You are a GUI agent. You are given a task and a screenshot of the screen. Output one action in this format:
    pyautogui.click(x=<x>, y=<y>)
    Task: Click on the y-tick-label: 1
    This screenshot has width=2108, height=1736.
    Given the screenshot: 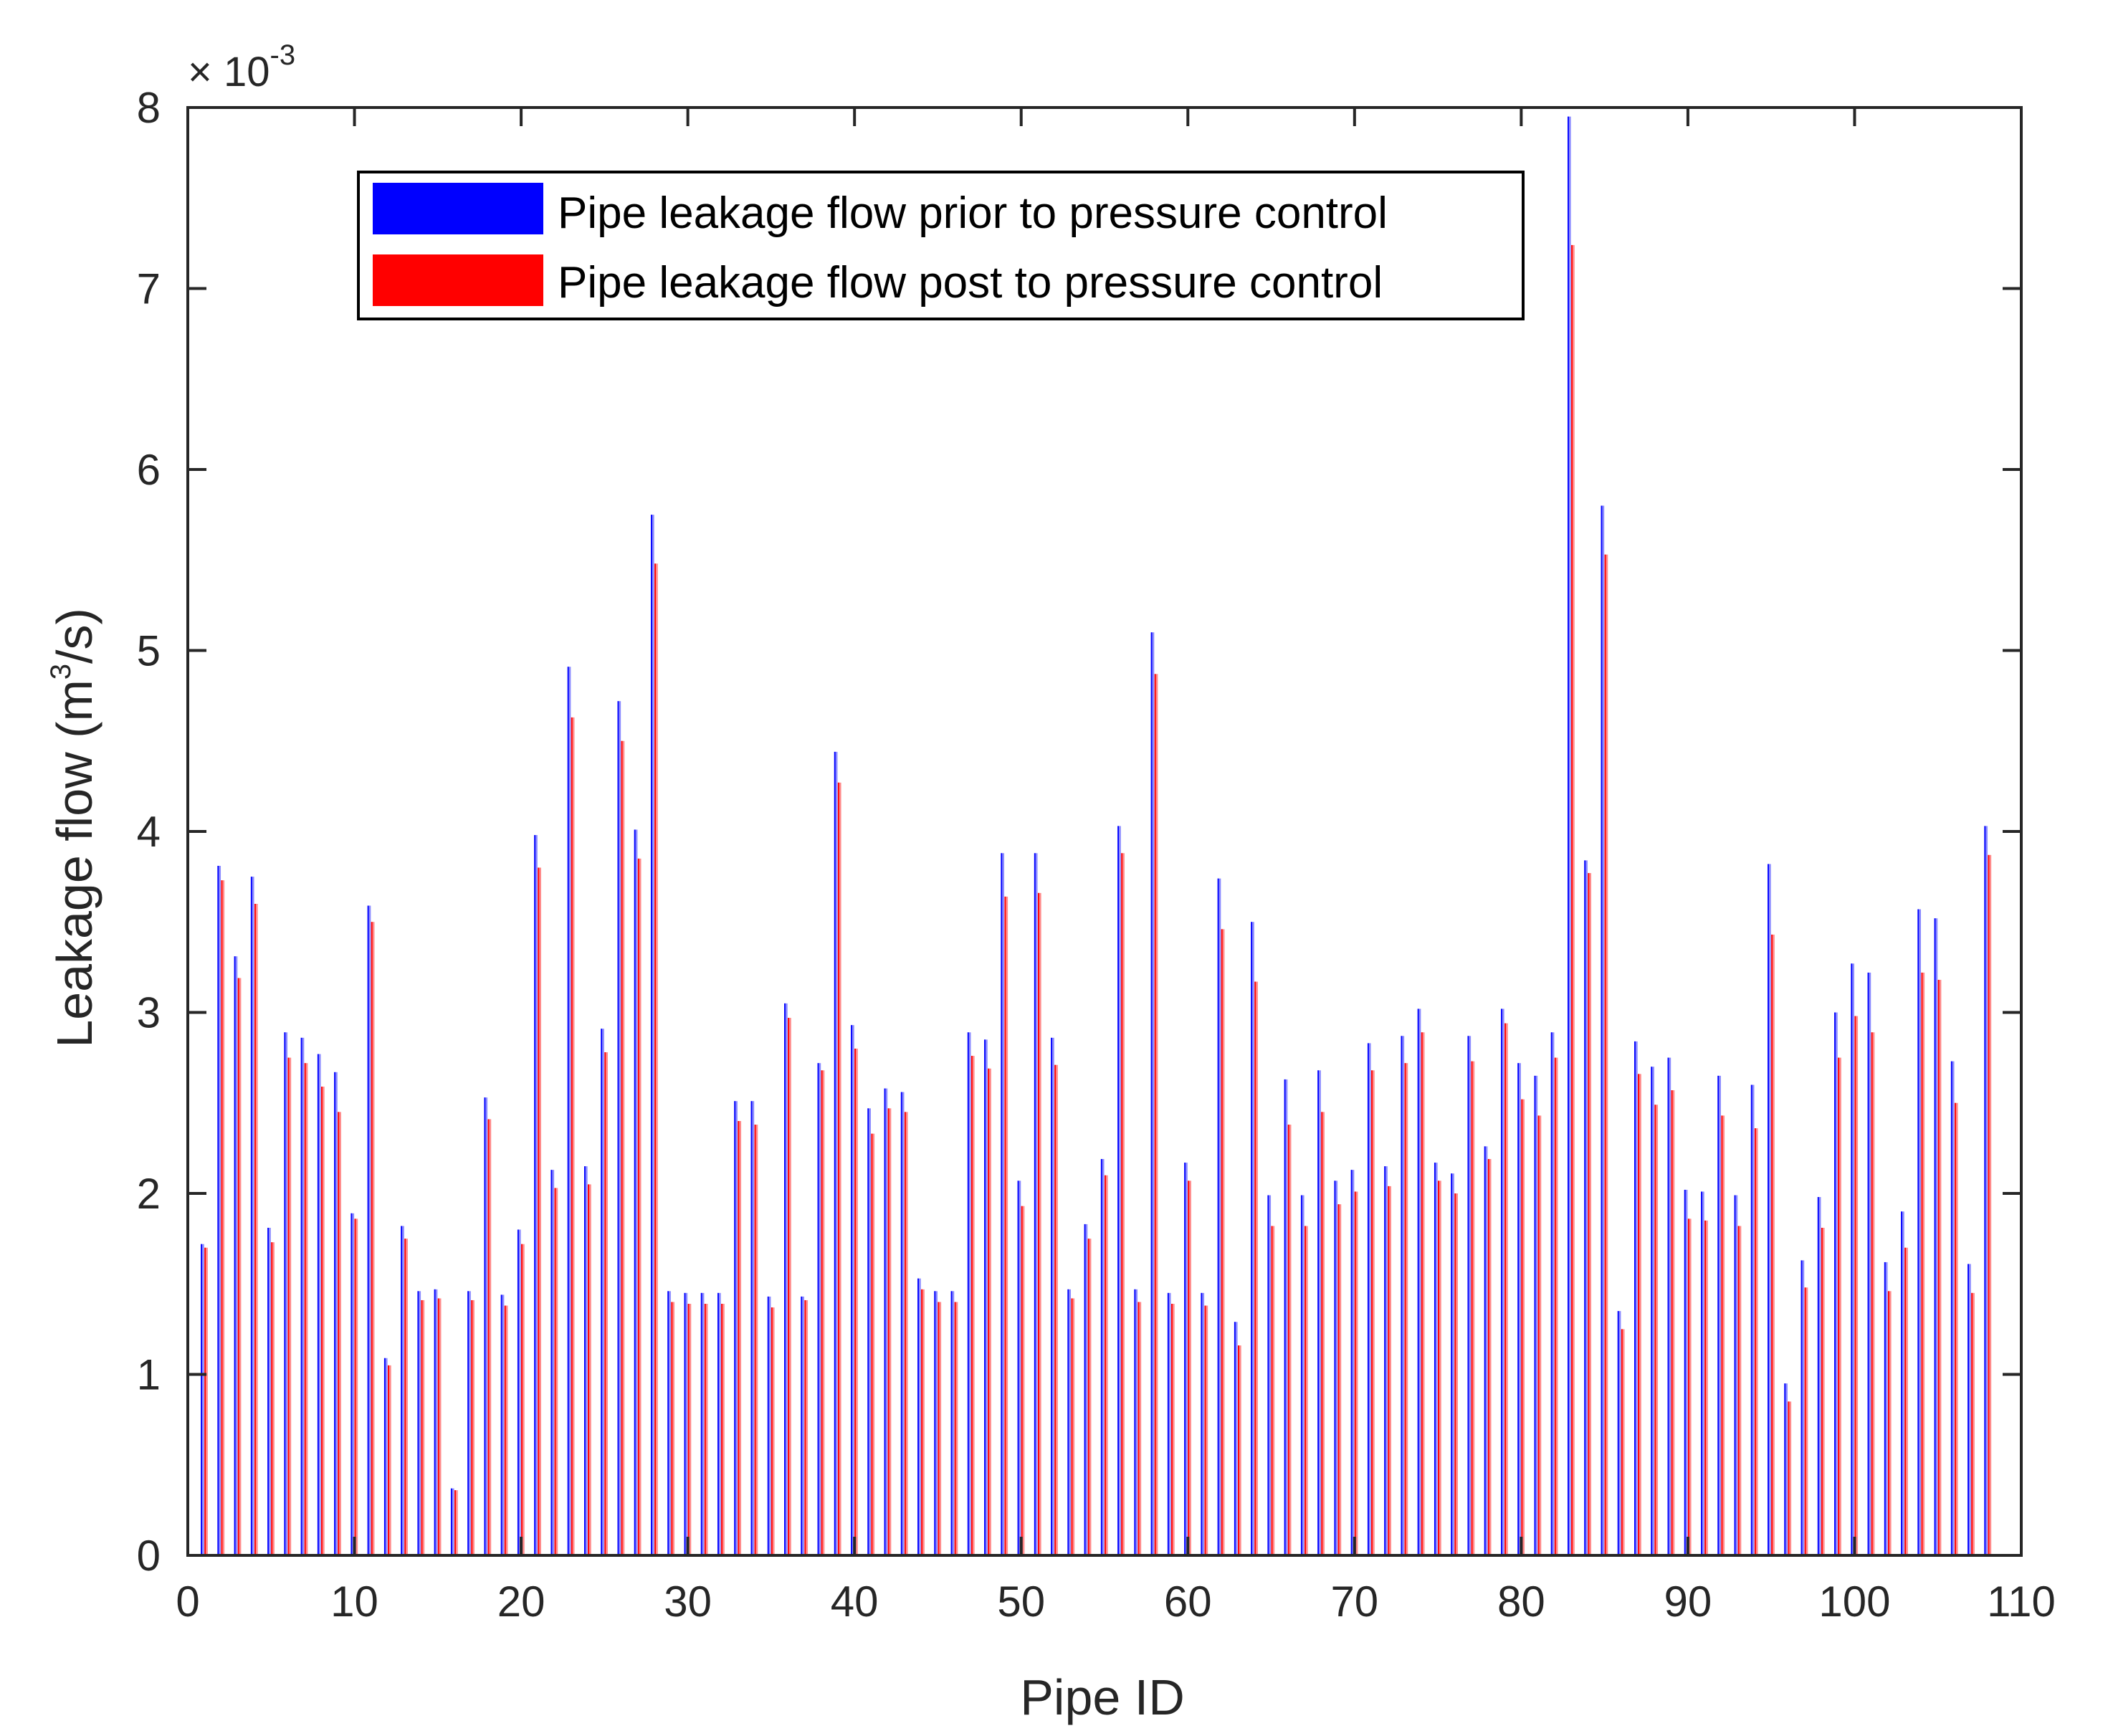 What is the action you would take?
    pyautogui.click(x=149, y=1375)
    